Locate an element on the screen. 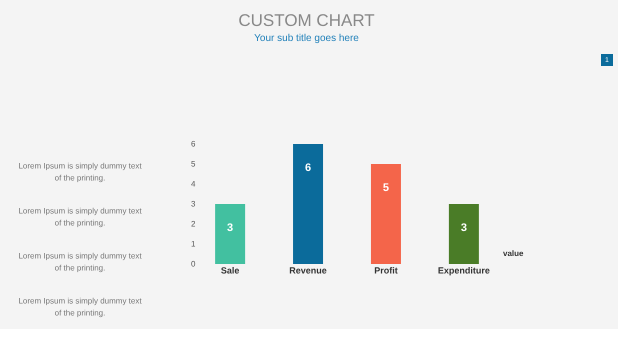  y-tick-label: 1 is located at coordinates (193, 244).